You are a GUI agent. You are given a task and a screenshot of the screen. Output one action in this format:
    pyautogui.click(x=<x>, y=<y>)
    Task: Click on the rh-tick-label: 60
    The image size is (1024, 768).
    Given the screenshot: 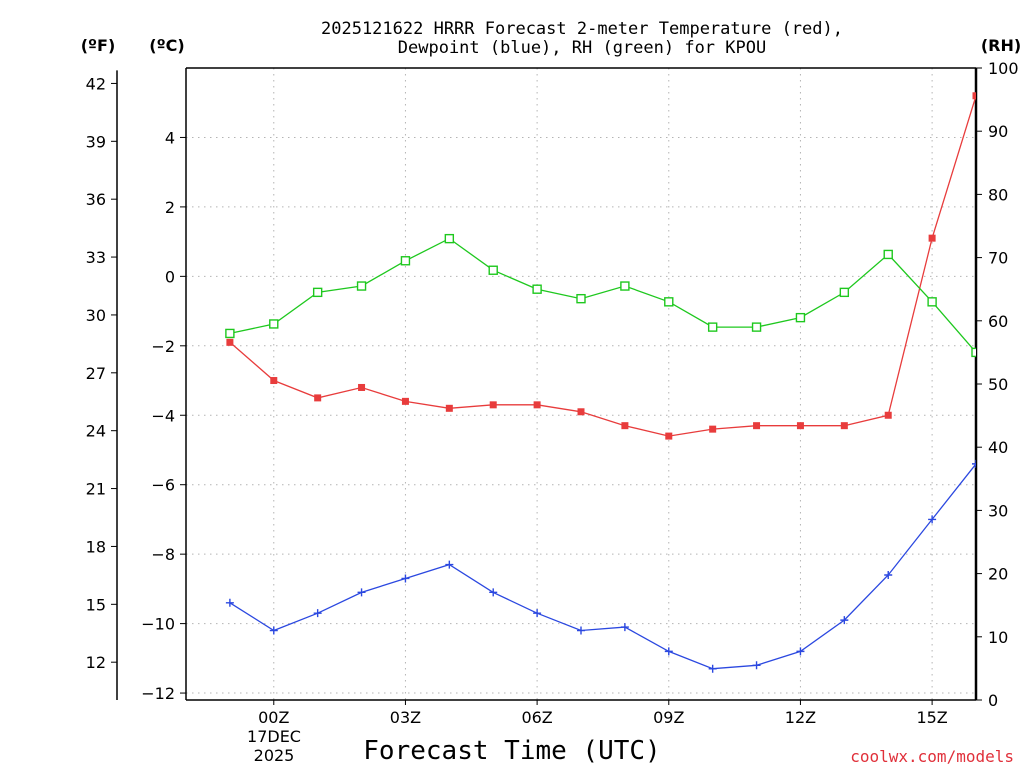 What is the action you would take?
    pyautogui.click(x=998, y=321)
    